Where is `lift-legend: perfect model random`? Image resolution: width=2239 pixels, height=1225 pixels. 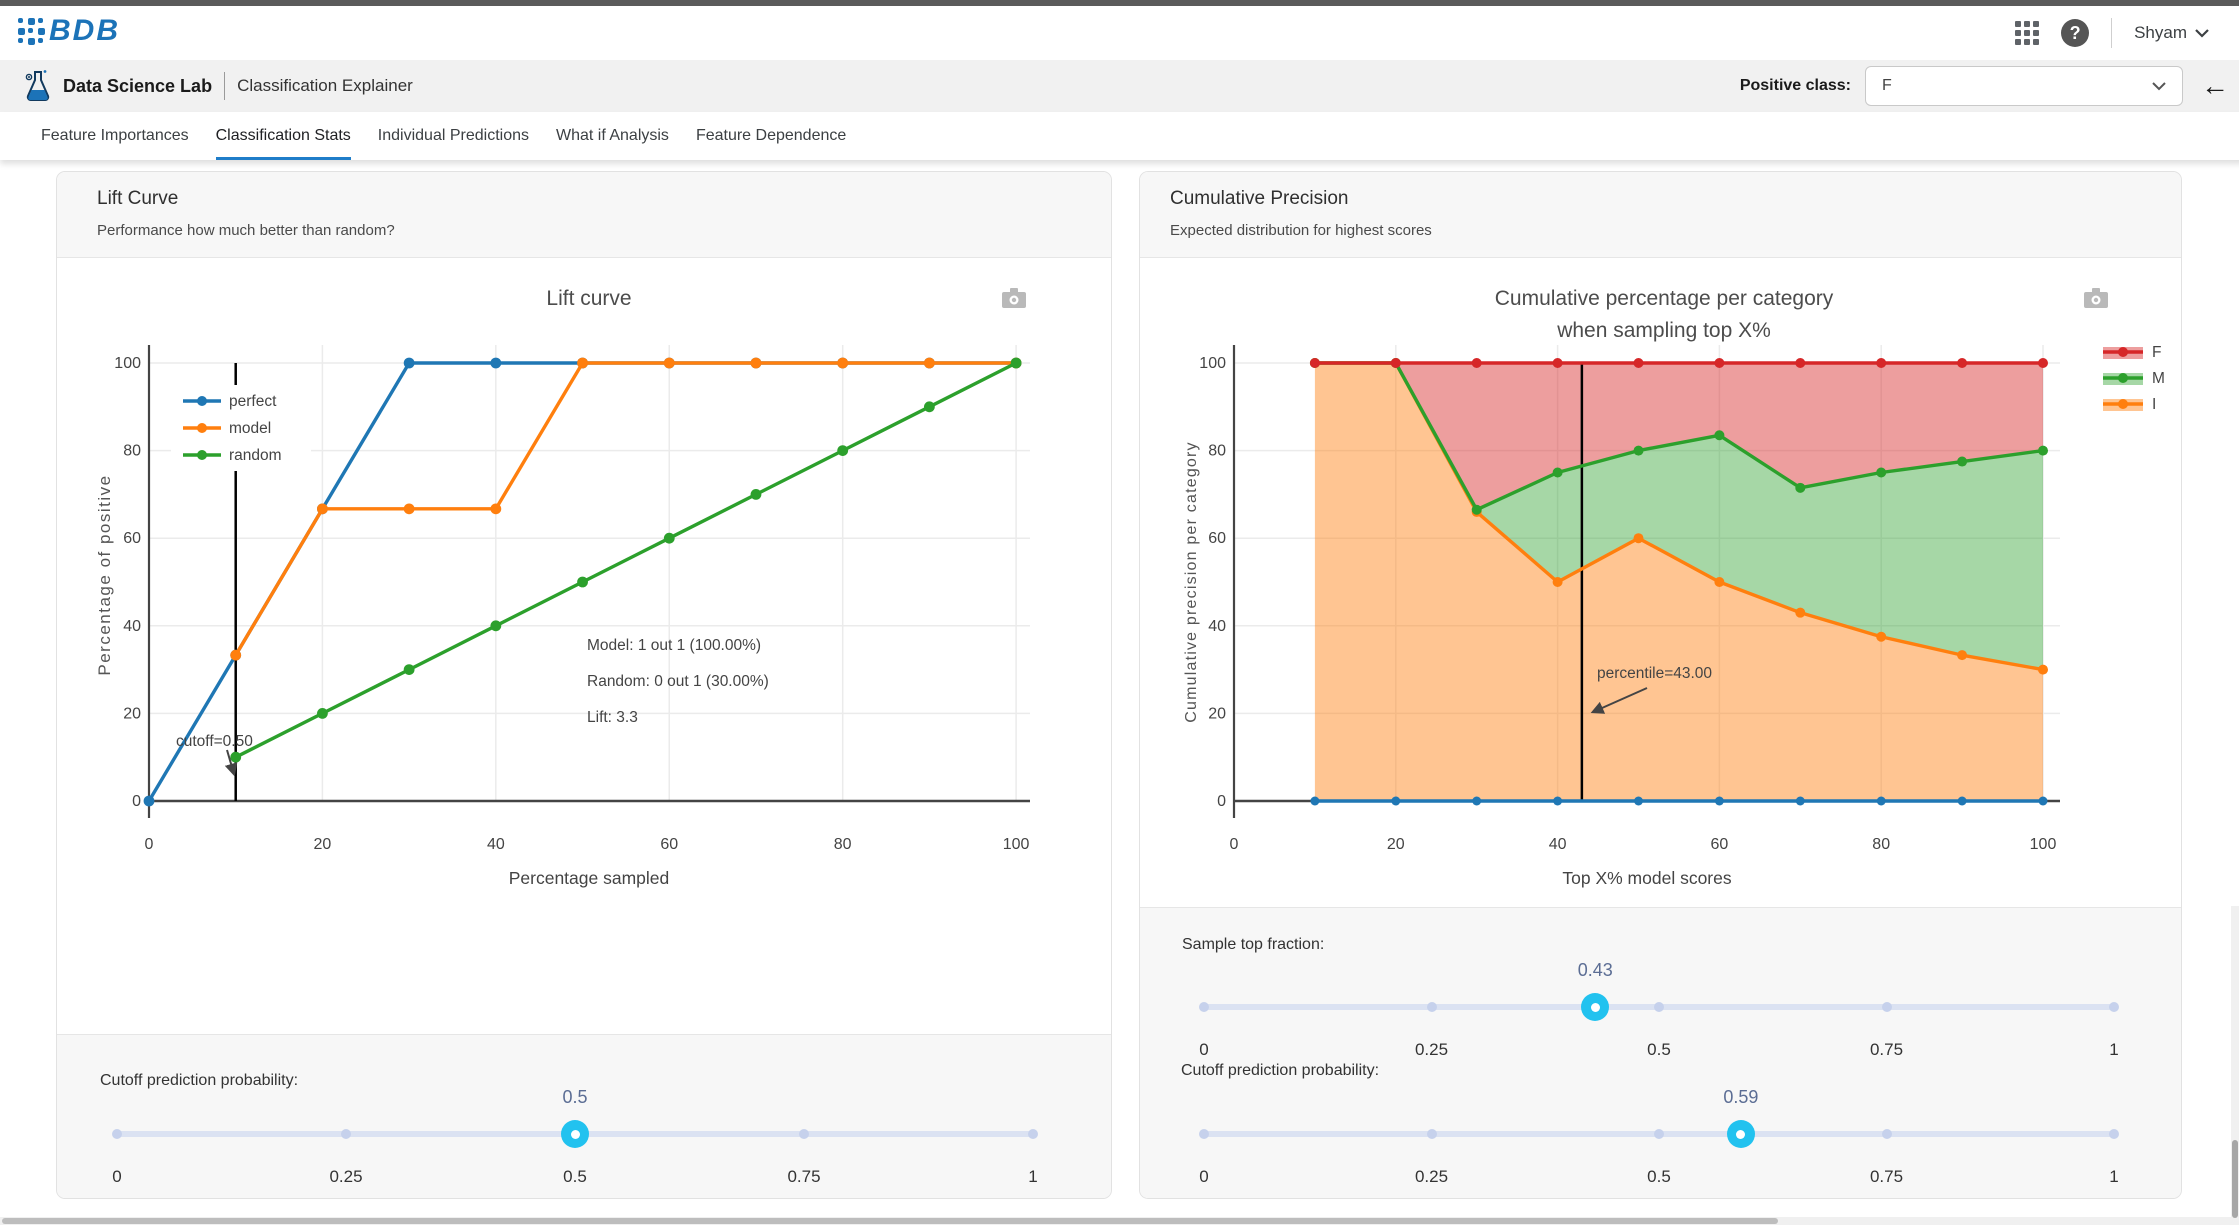 lift-legend: perfect model random is located at coordinates (241, 428).